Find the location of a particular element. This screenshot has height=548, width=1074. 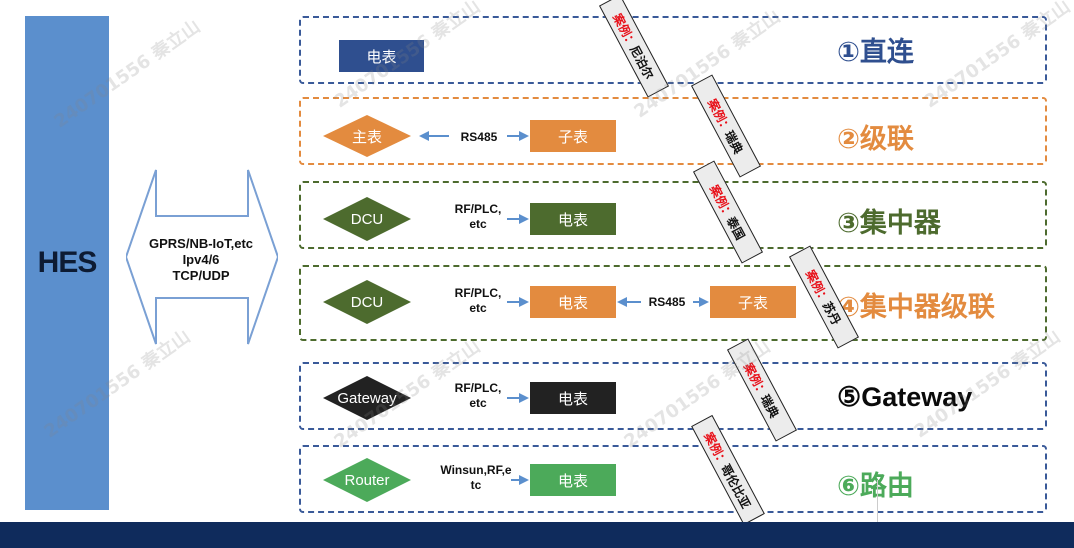

row-gateway: Gateway RF/PLC, etc 电表 ⑤Gateway is located at coordinates (673, 396).